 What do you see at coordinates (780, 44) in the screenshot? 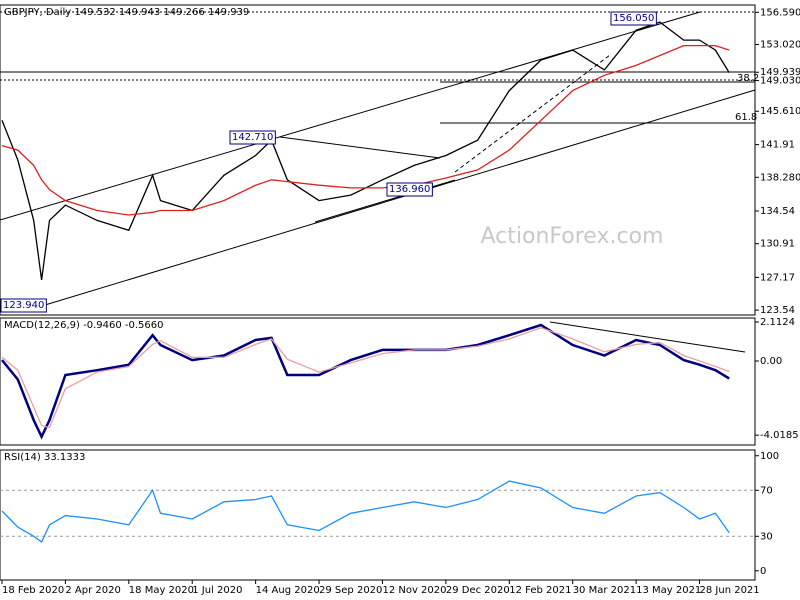
I see `y-tick-label: 153.020` at bounding box center [780, 44].